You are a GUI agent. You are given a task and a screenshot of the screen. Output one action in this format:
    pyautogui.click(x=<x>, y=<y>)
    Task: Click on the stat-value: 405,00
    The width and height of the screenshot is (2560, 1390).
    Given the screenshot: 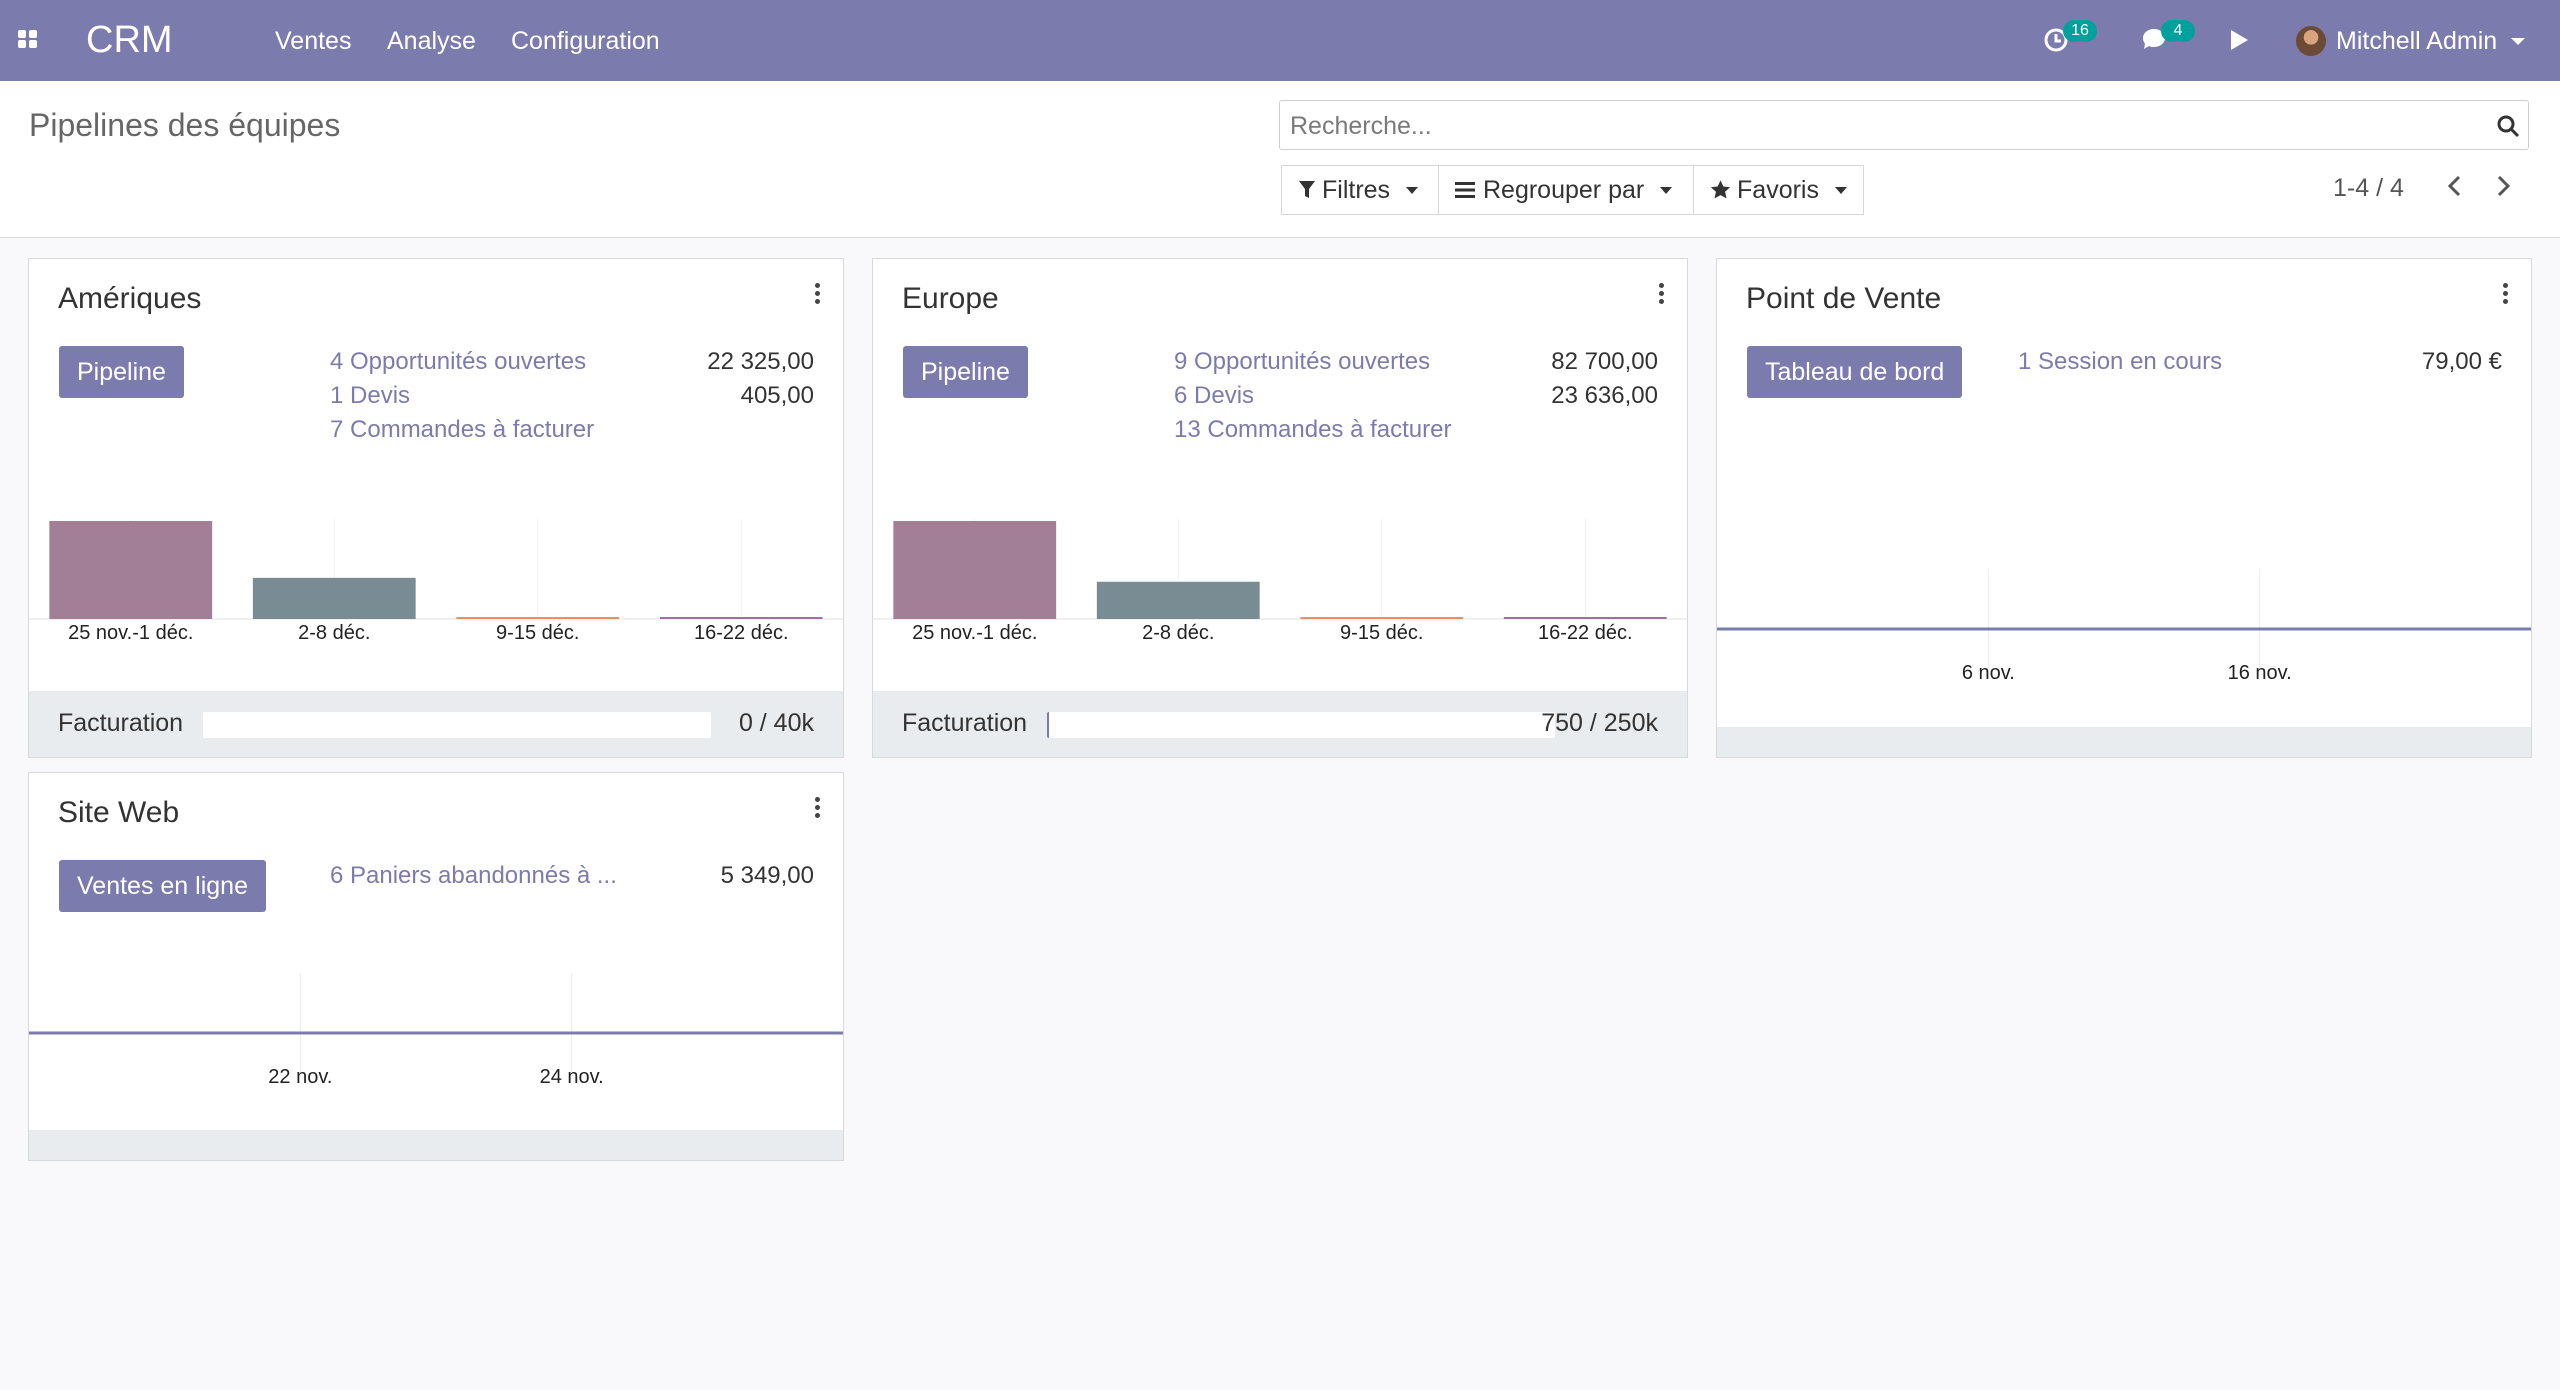 What is the action you would take?
    pyautogui.click(x=777, y=395)
    